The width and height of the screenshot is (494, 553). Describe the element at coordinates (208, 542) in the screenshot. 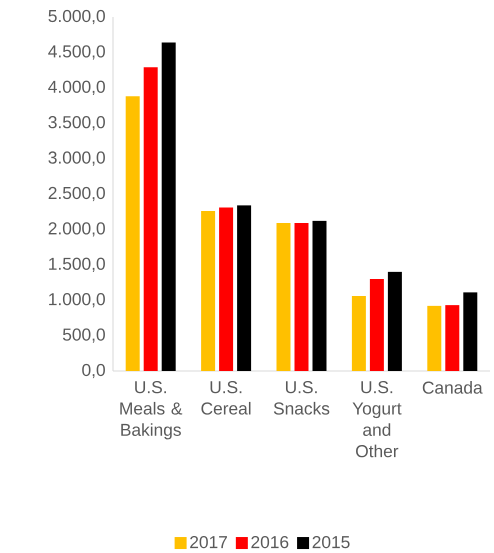

I see `legend-label: 2017` at that location.